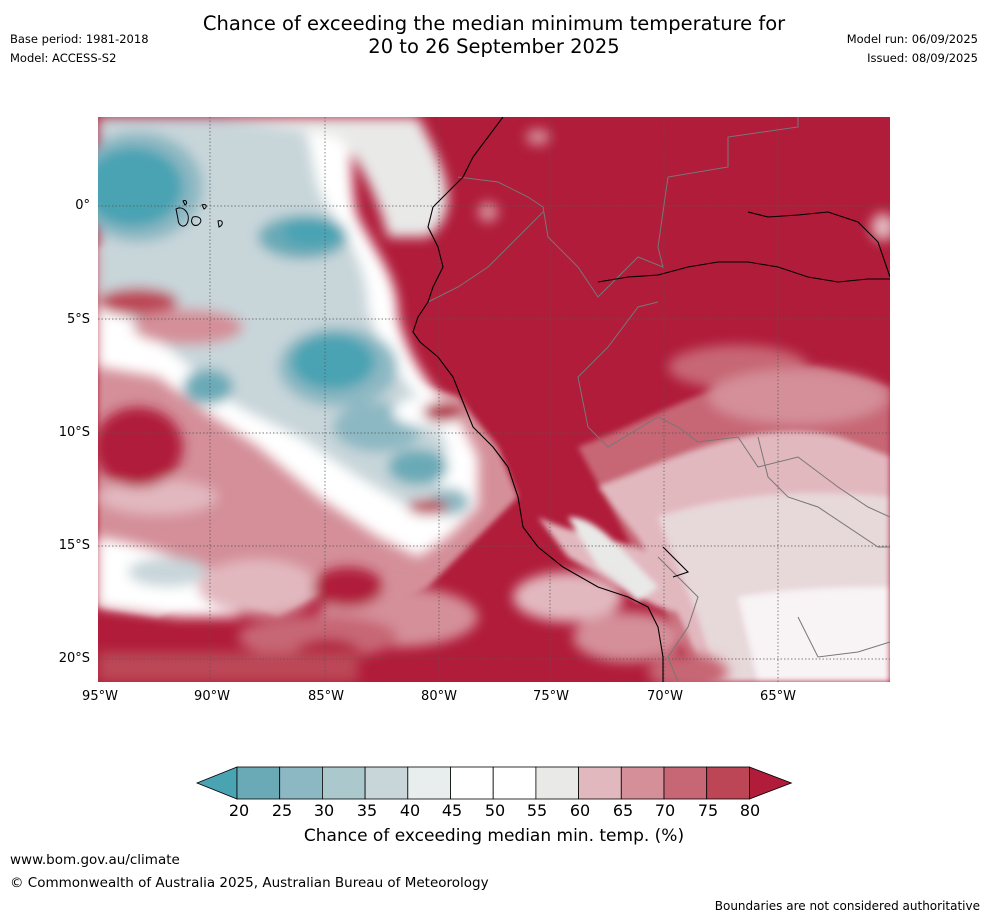 This screenshot has height=919, width=988. Describe the element at coordinates (922, 58) in the screenshot. I see `issued-text: Issued: 08/09/2025` at that location.